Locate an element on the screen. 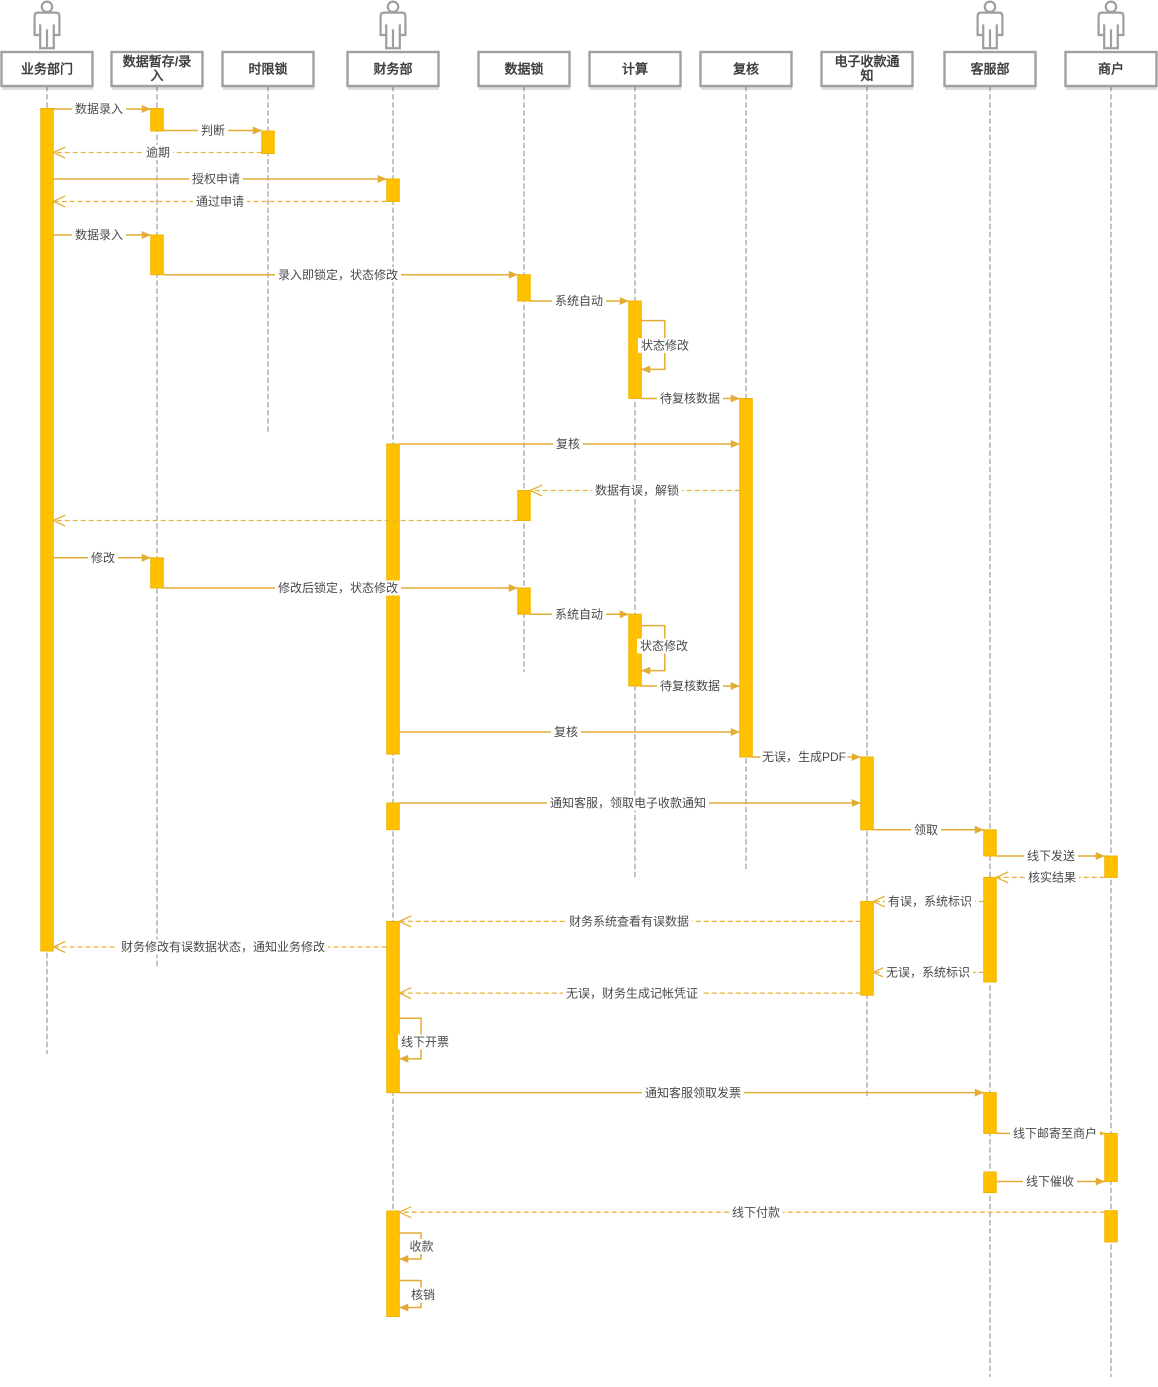 Image resolution: width=1158 pixels, height=1387 pixels. svg-text: 修改 is located at coordinates (103, 557).